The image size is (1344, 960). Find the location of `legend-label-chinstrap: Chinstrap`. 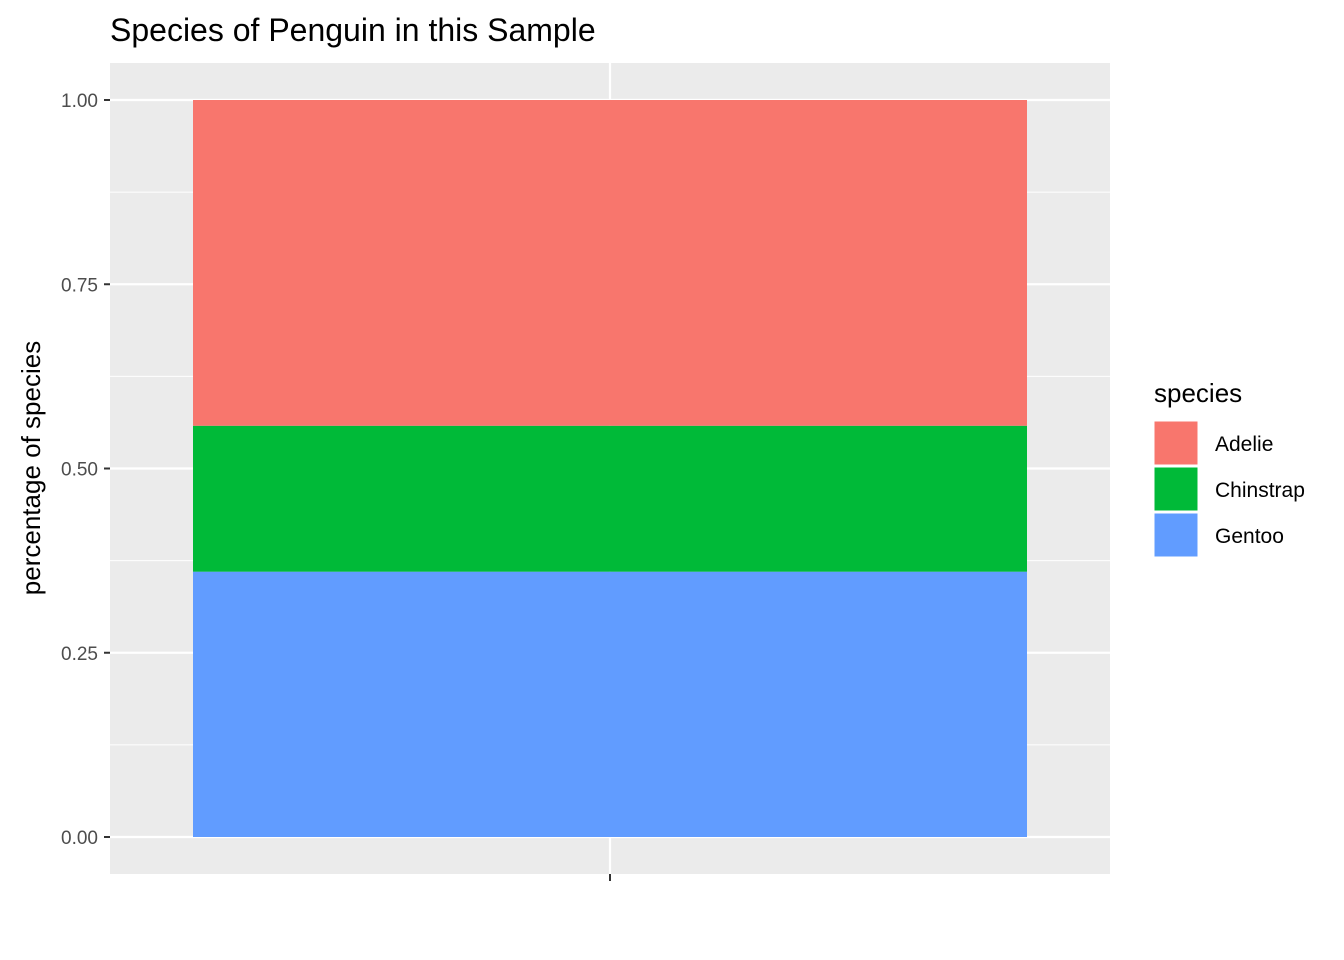

legend-label-chinstrap: Chinstrap is located at coordinates (1260, 490).